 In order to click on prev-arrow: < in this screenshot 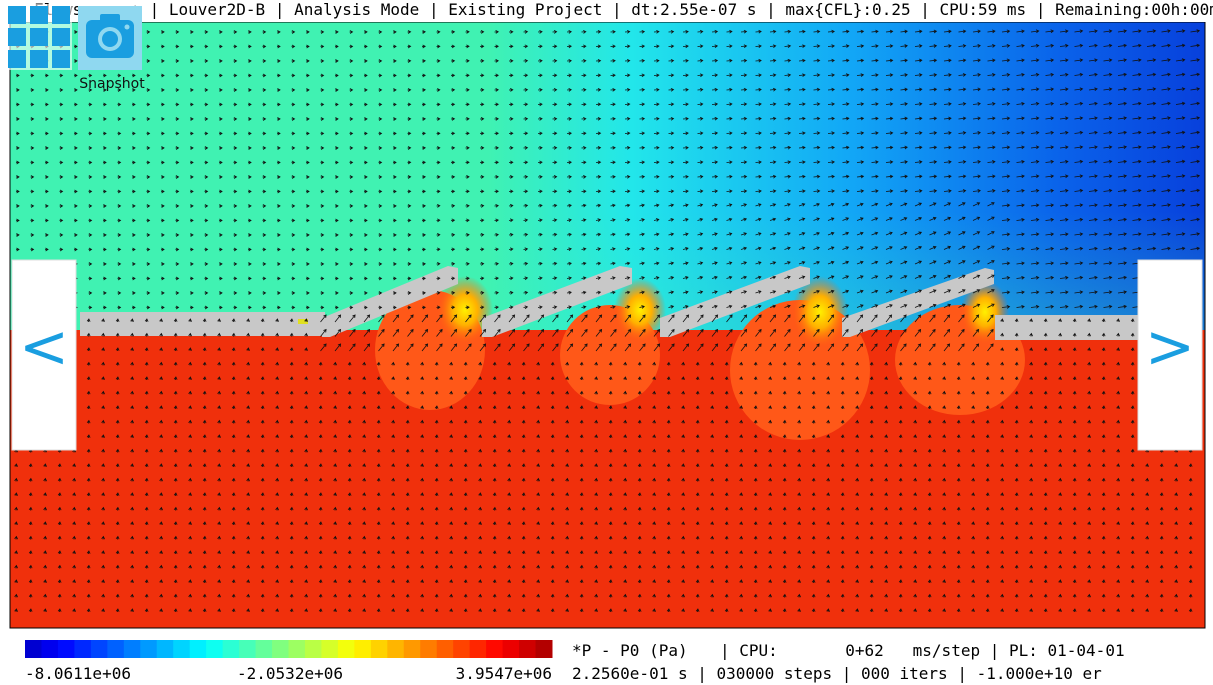, I will do `click(44, 347)`.